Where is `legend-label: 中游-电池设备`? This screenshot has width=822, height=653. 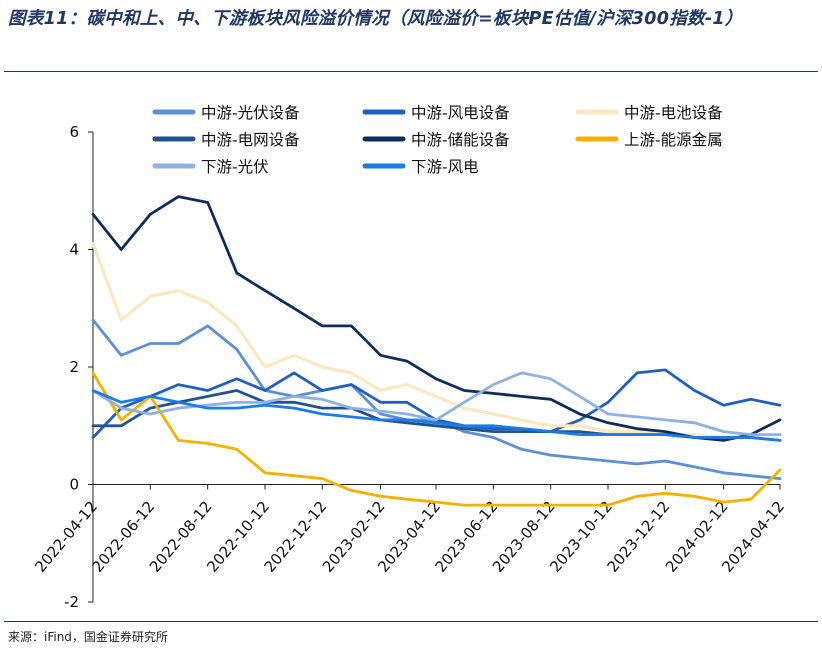
legend-label: 中游-电池设备 is located at coordinates (673, 113).